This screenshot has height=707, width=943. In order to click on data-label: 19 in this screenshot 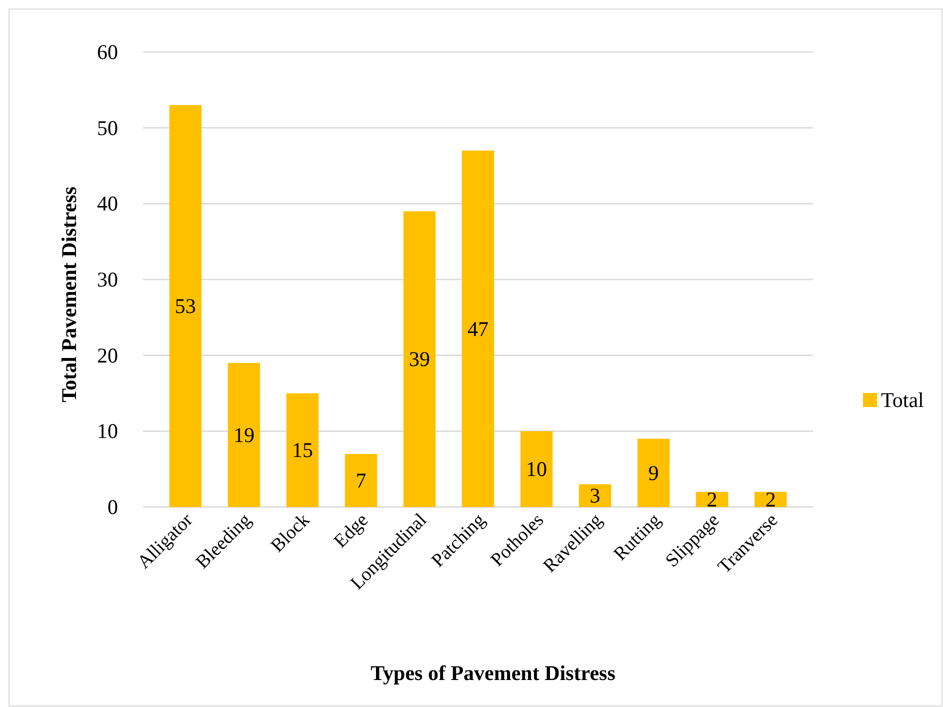, I will do `click(243, 434)`.